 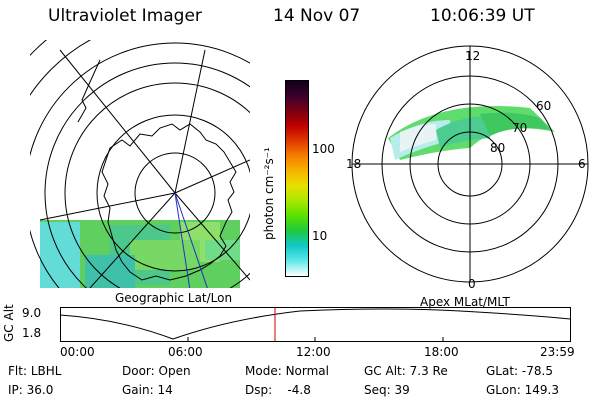 What do you see at coordinates (353, 164) in the screenshot?
I see `mlt-label-18: 18` at bounding box center [353, 164].